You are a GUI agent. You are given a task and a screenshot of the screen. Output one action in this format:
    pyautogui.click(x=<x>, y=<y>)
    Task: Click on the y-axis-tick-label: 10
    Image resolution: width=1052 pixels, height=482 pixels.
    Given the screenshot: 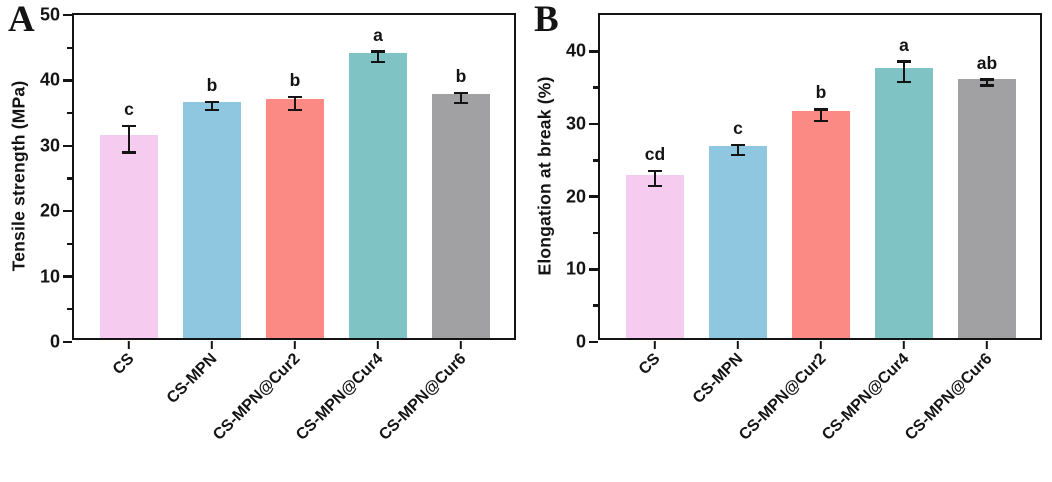 What is the action you would take?
    pyautogui.click(x=49, y=276)
    